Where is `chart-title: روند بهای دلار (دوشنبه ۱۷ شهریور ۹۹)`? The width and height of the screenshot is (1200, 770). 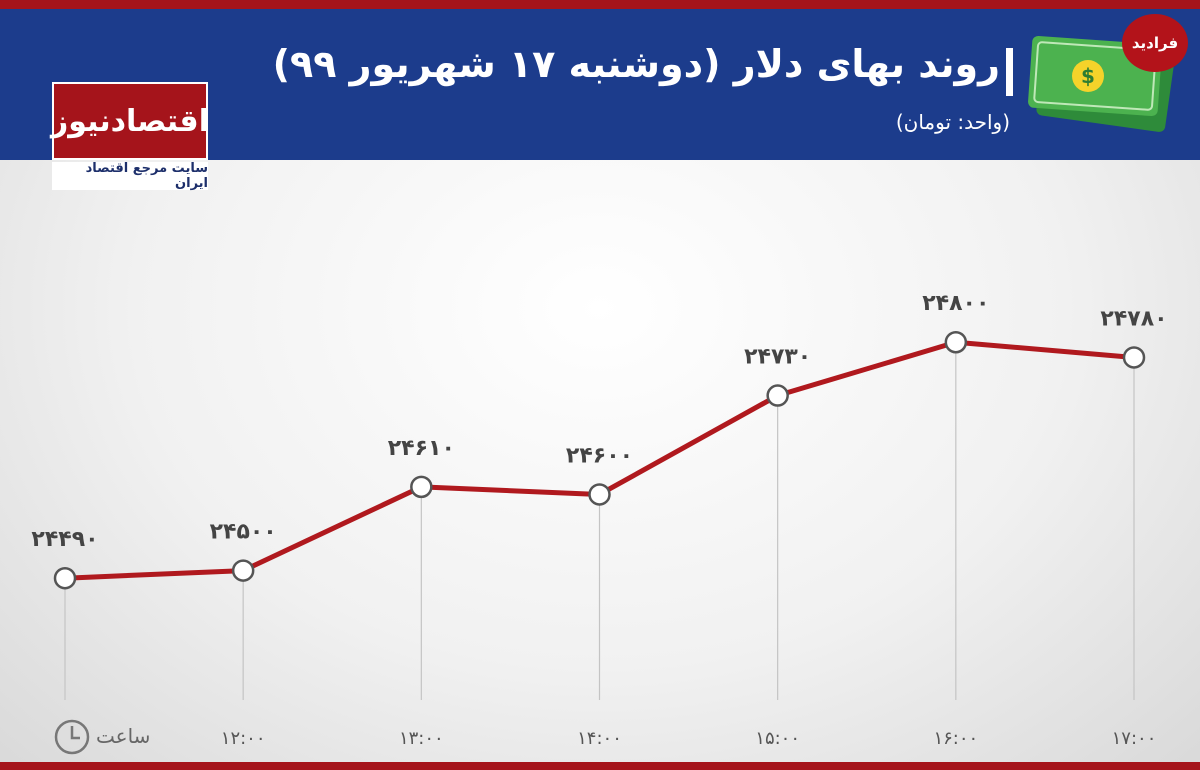
chart-title: روند بهای دلار (دوشنبه ۱۷ شهریور ۹۹) is located at coordinates (636, 64).